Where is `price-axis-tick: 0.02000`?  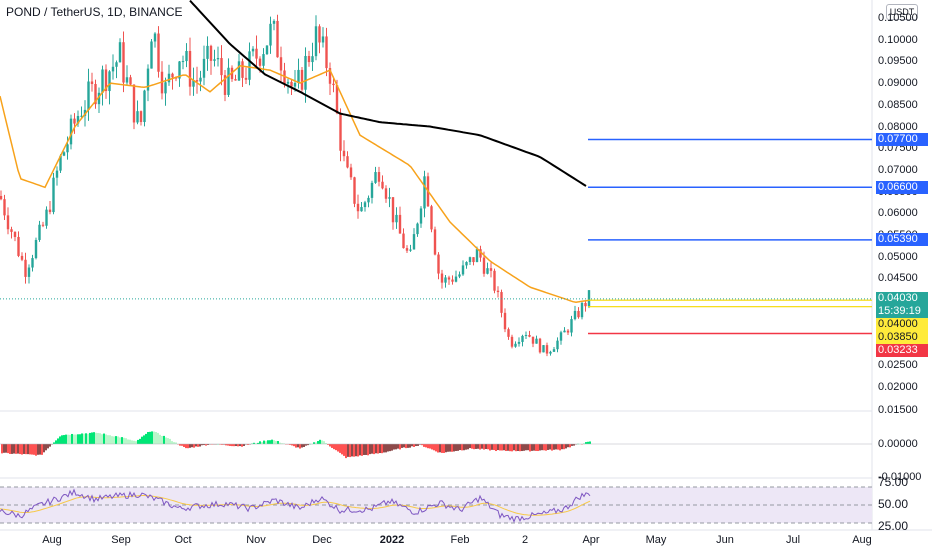 price-axis-tick: 0.02000 is located at coordinates (898, 387).